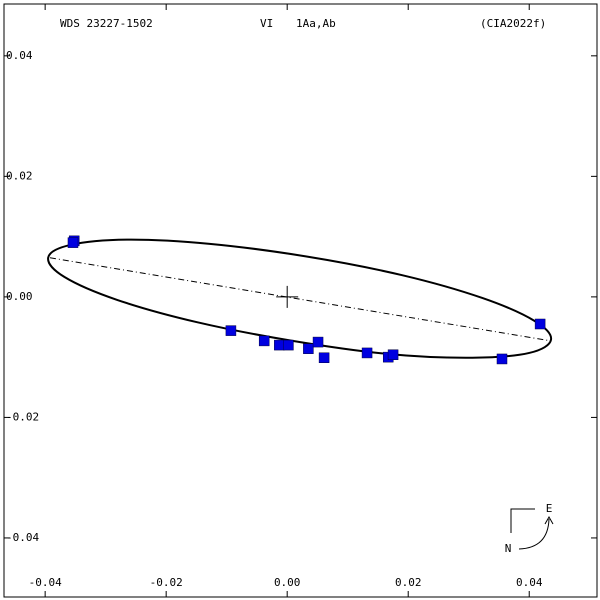  What do you see at coordinates (22, 416) in the screenshot?
I see `y-tick-label: -0.02` at bounding box center [22, 416].